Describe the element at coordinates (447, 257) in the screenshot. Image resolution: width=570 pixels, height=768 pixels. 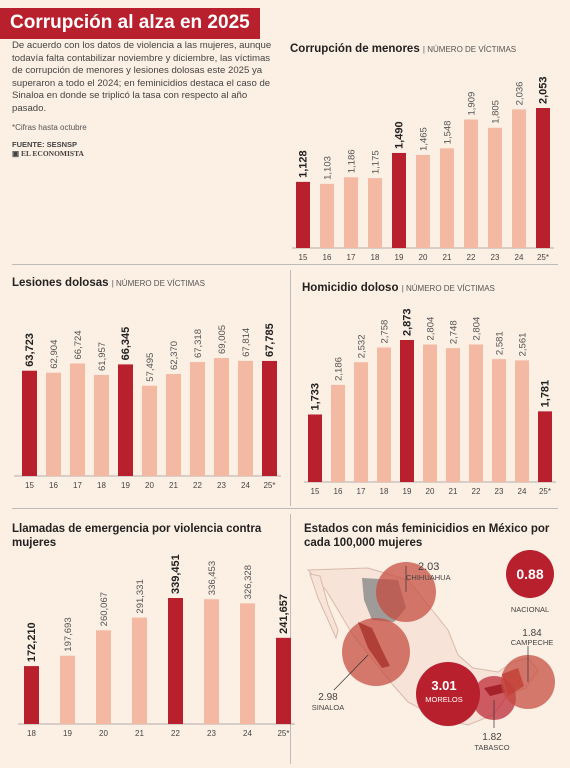
I see `corrupcion-tick-label: 21` at that location.